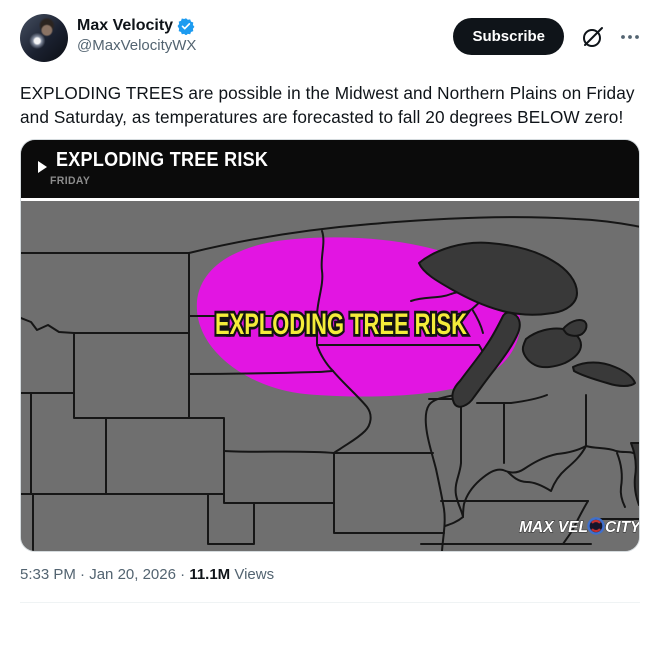  I want to click on avatar, so click(44, 38).